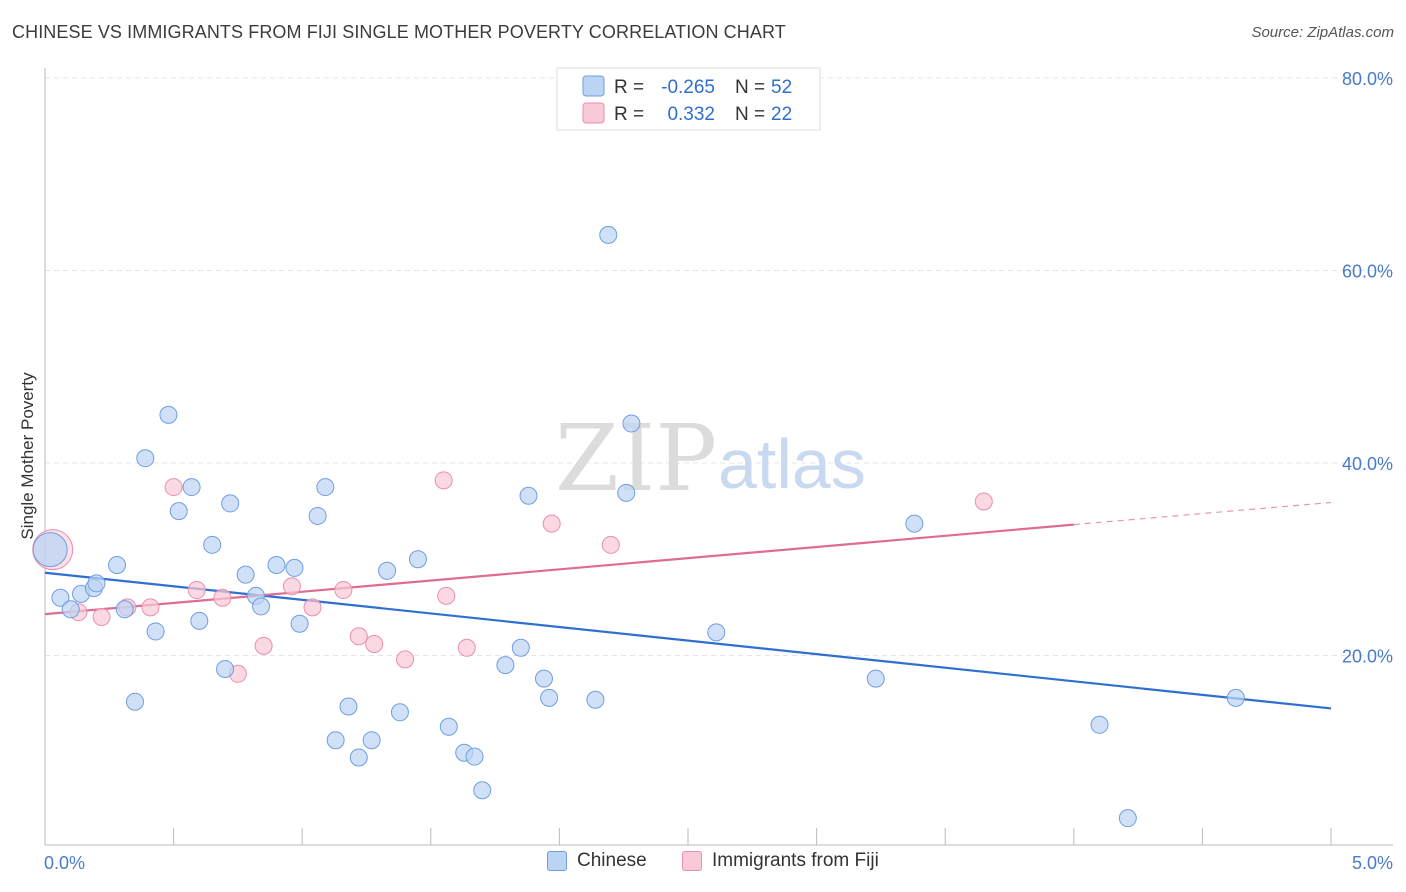  I want to click on y-tick-label: 40.0%, so click(1367, 464).